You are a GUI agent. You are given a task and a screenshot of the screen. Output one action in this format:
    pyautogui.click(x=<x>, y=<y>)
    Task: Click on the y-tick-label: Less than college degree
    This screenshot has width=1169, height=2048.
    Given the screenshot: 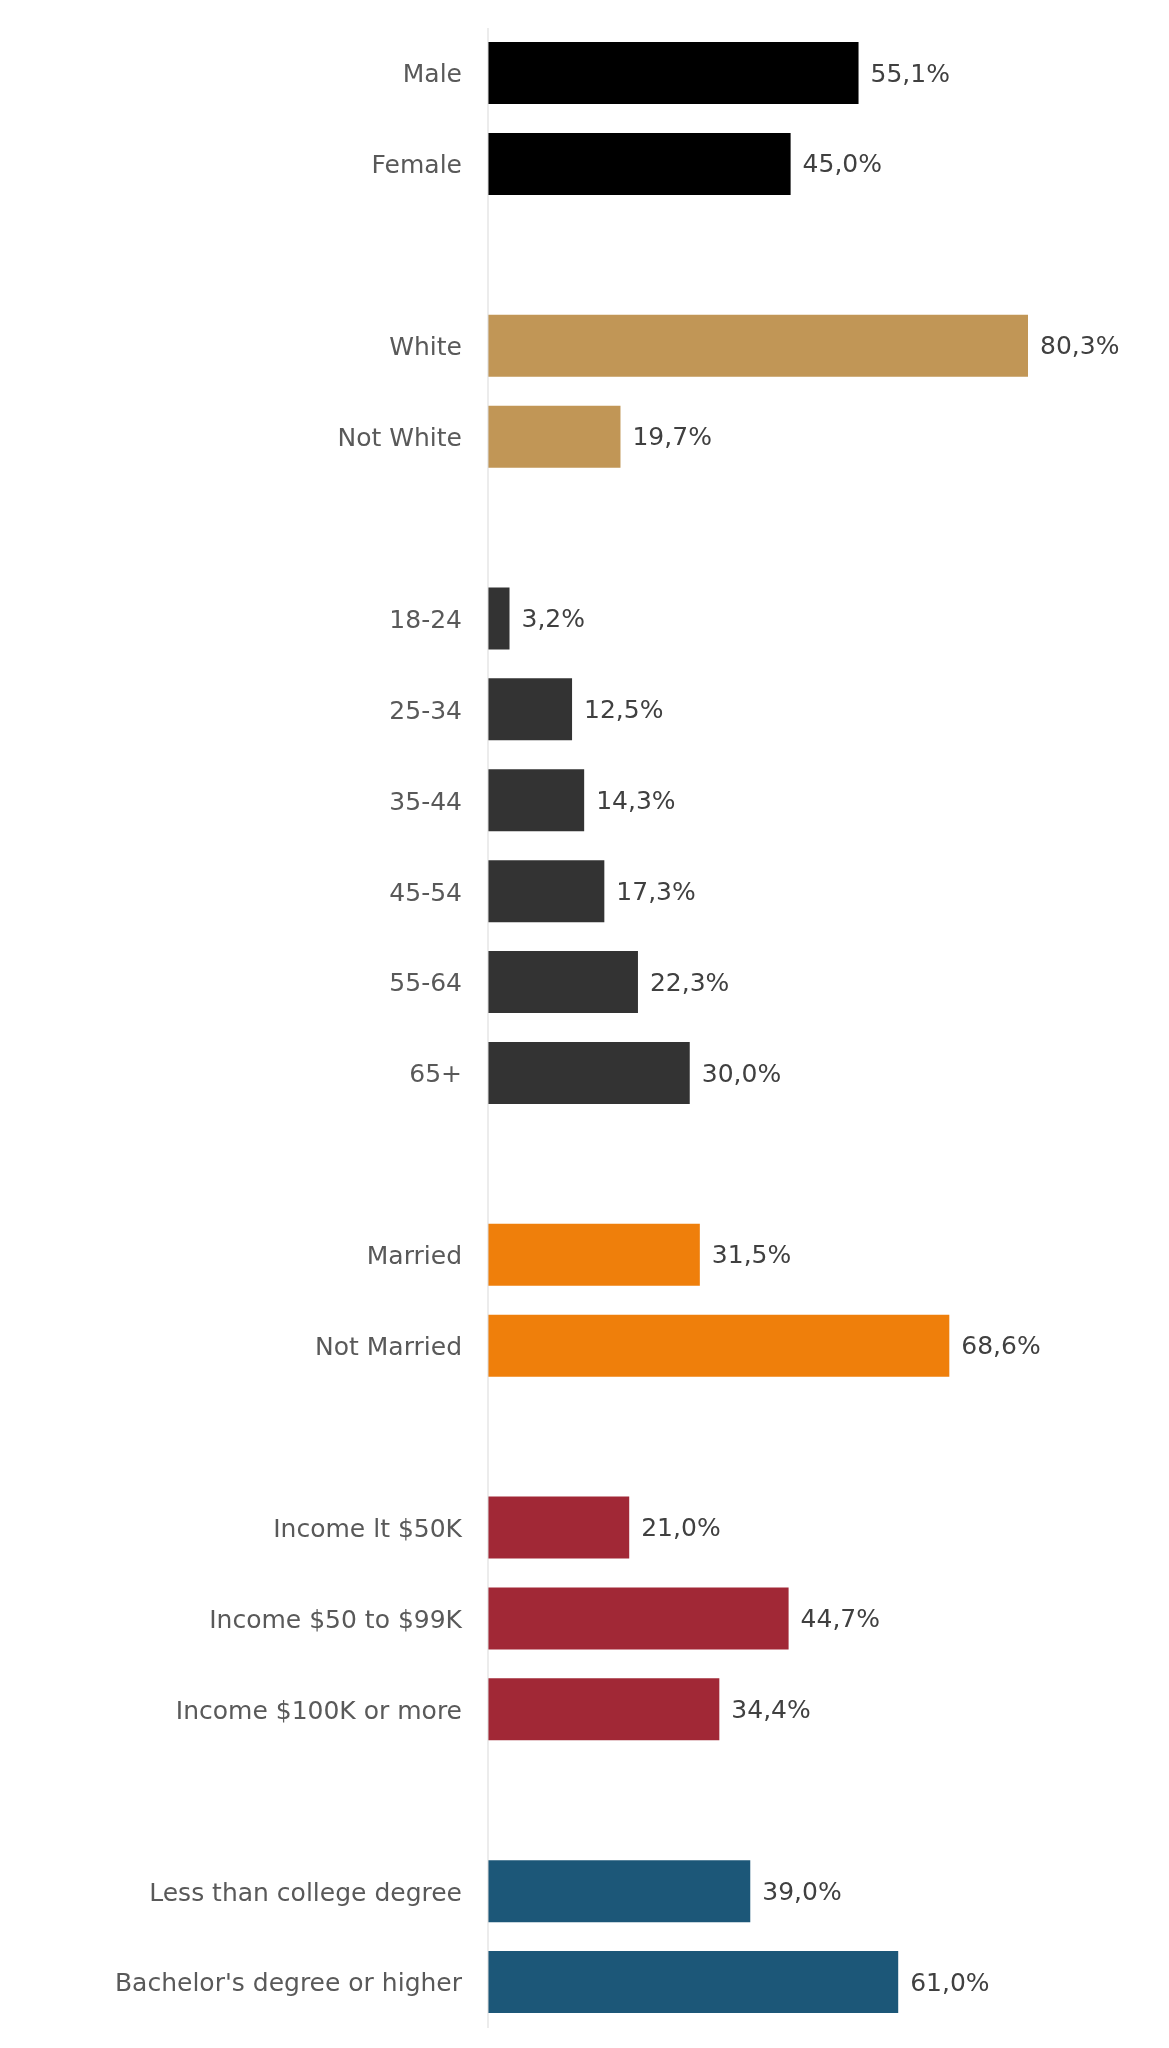 What is the action you would take?
    pyautogui.click(x=305, y=1892)
    